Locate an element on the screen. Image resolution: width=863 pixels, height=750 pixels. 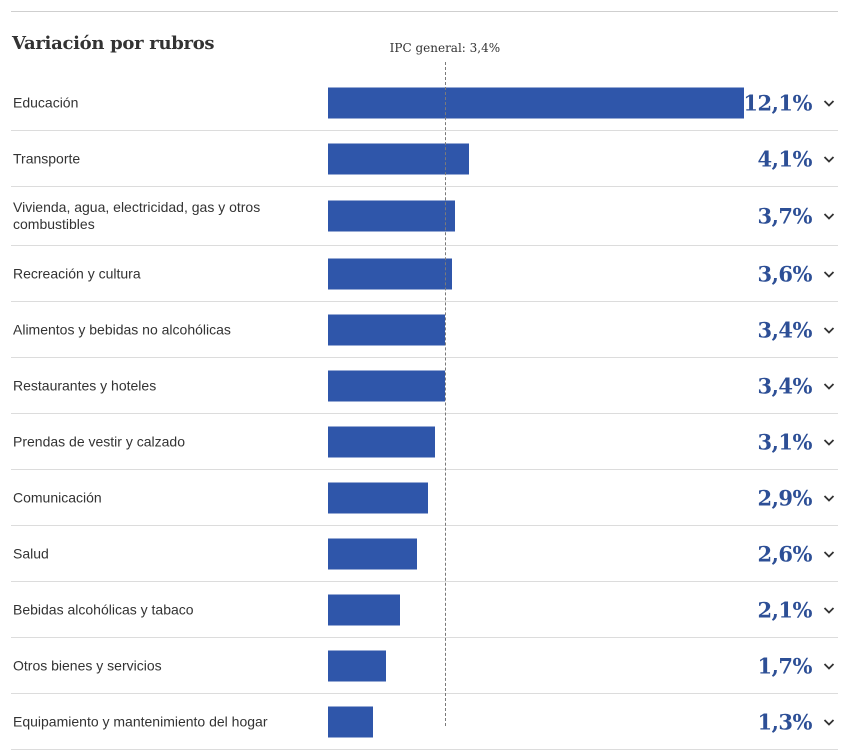
category-label: Recreación y cultura is located at coordinates (77, 273).